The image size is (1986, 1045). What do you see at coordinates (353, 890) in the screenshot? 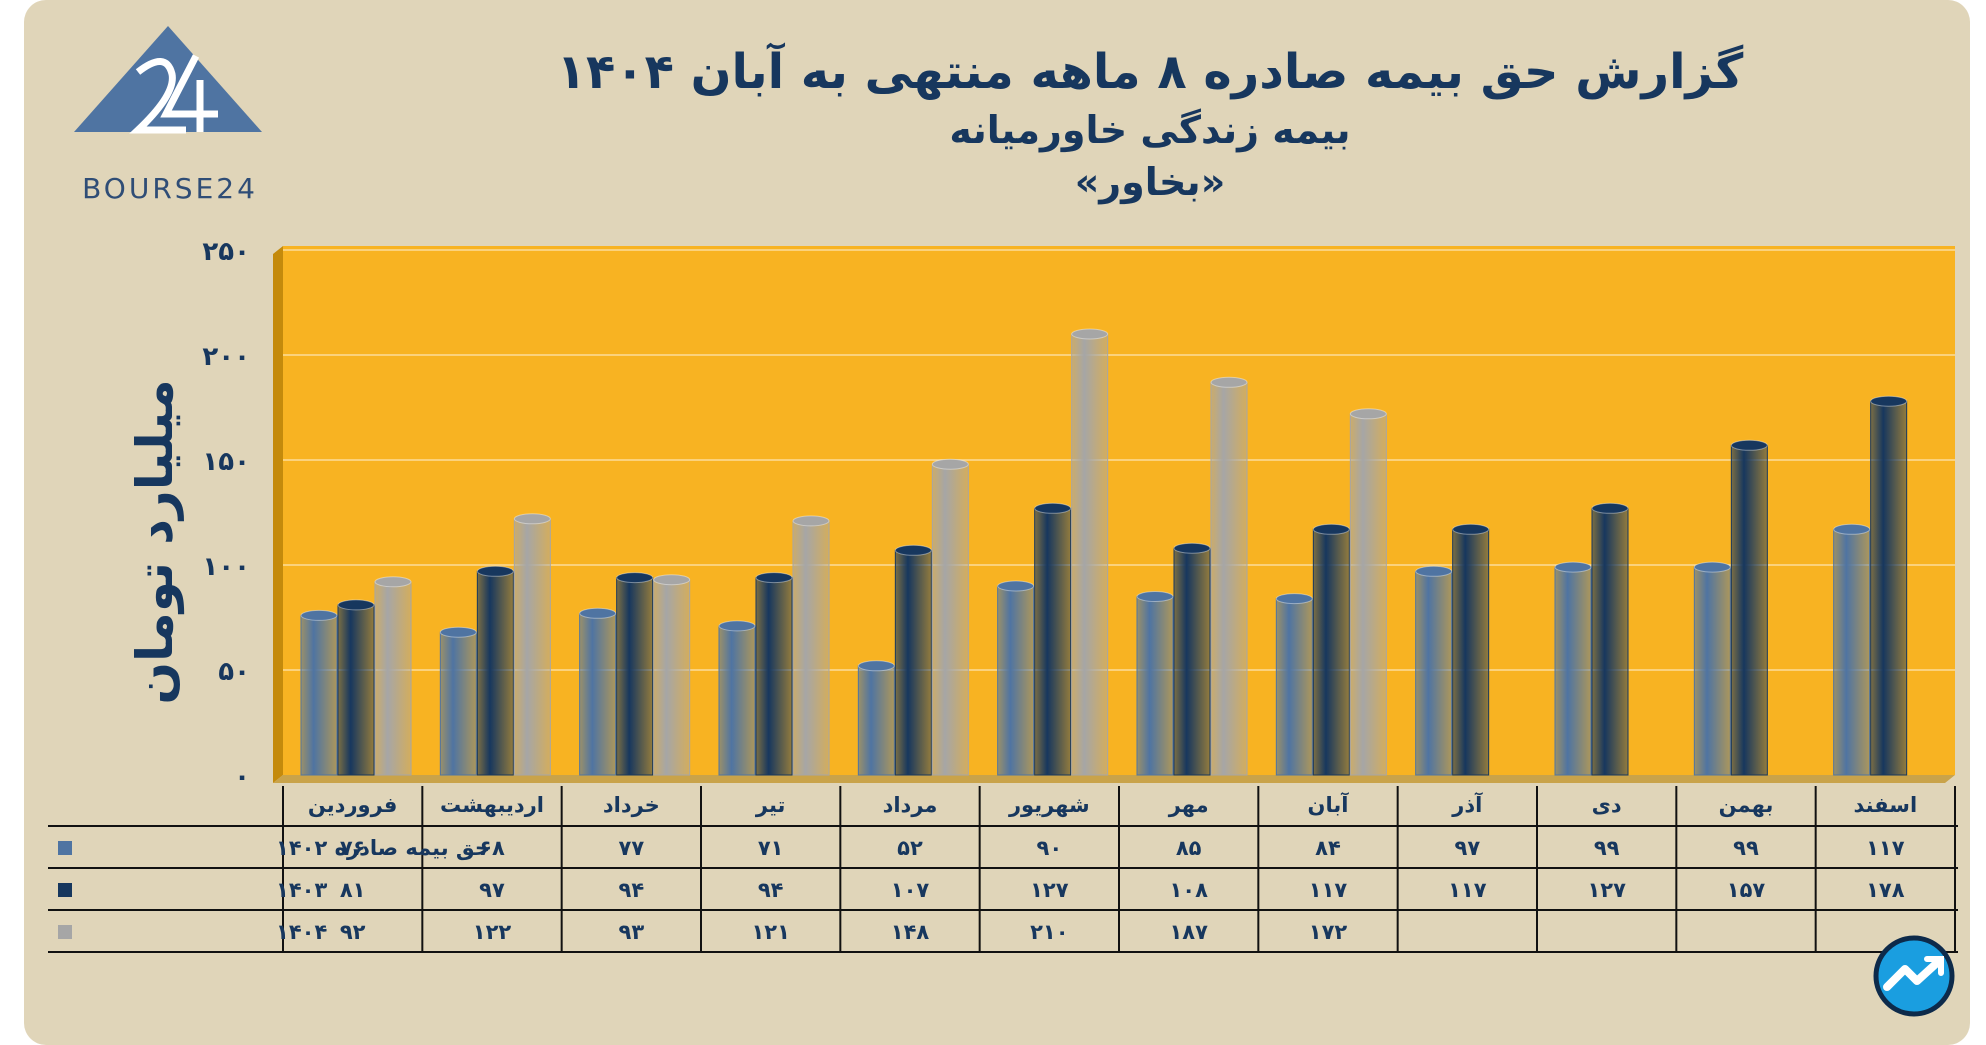
I see `table-value: ۸۱` at bounding box center [353, 890].